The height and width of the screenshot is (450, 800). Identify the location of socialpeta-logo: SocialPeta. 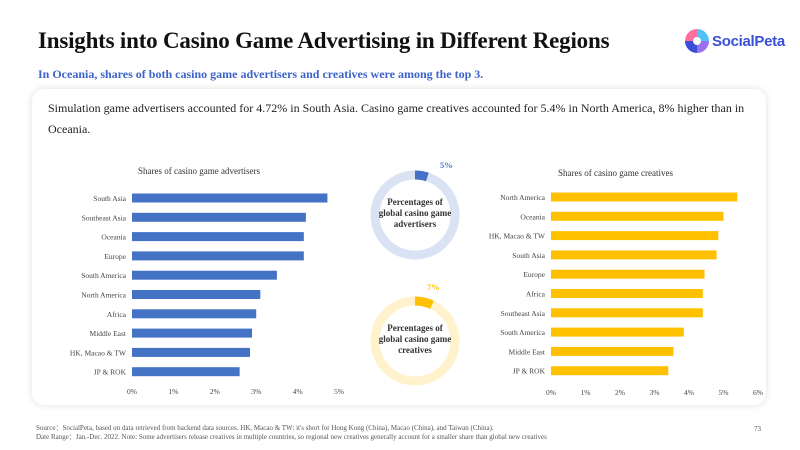
(734, 41).